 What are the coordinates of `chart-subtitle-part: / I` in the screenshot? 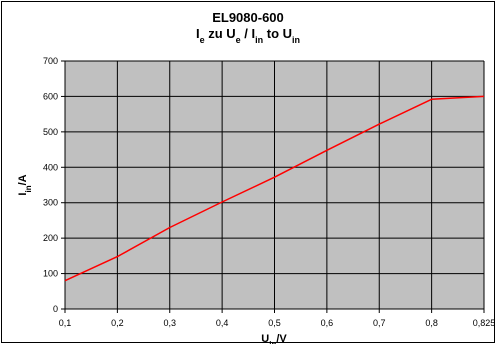 It's located at (248, 33).